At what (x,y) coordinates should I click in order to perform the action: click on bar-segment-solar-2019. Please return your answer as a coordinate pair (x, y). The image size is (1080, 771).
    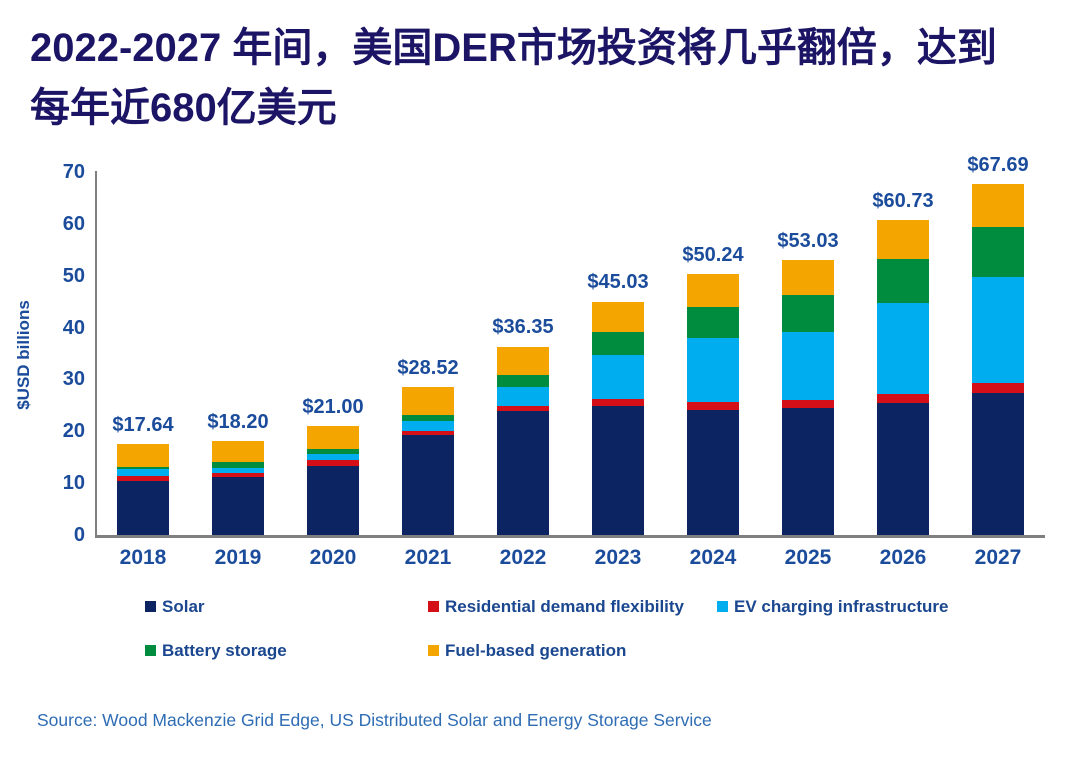
    Looking at the image, I should click on (238, 505).